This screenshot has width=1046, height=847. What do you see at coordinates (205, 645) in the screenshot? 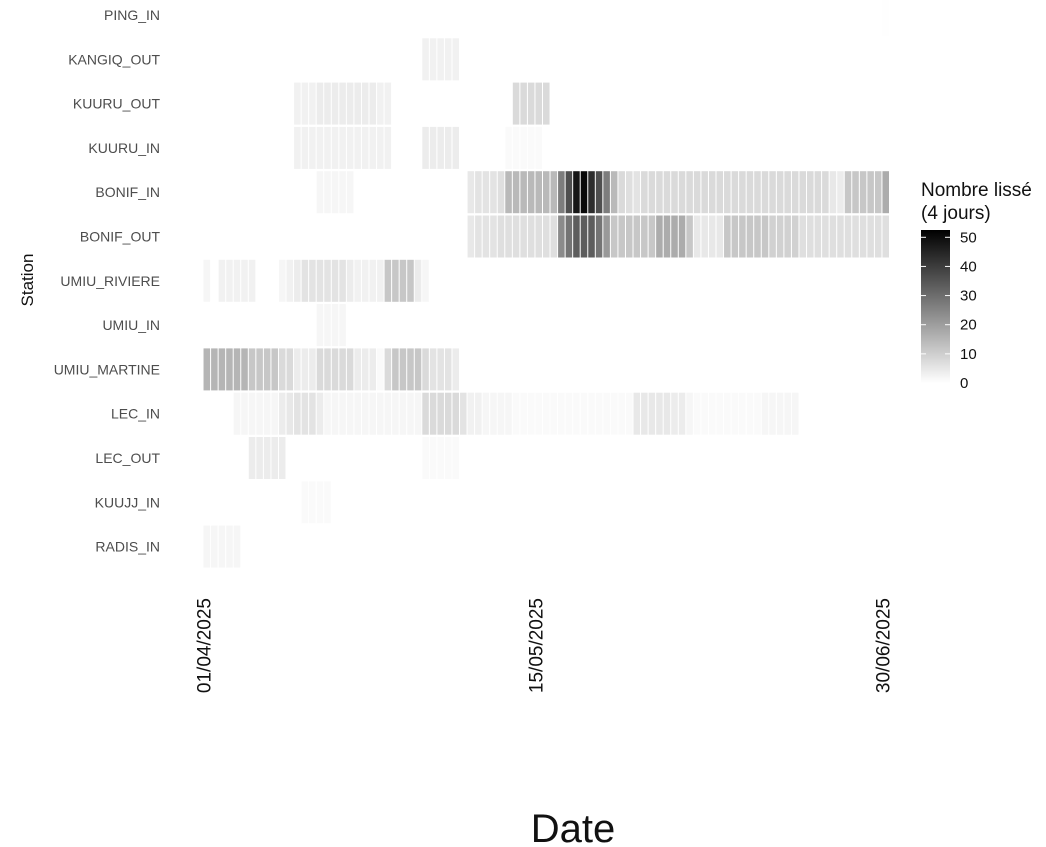
I see `x-tick-label: 01/04/2025` at bounding box center [205, 645].